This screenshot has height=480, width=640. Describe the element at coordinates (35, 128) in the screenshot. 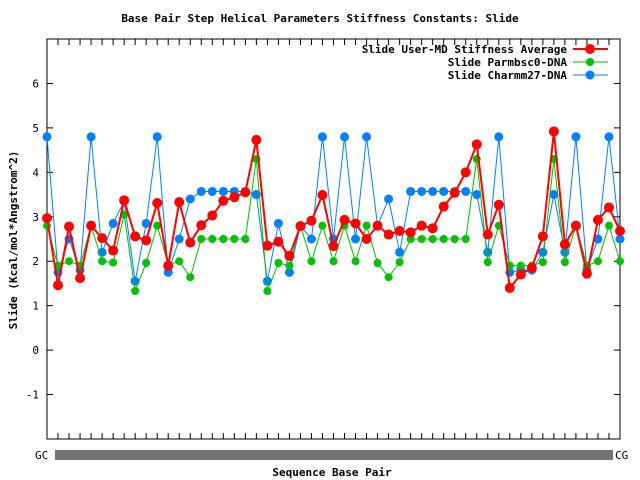

I see `y-tick-label: 5` at that location.